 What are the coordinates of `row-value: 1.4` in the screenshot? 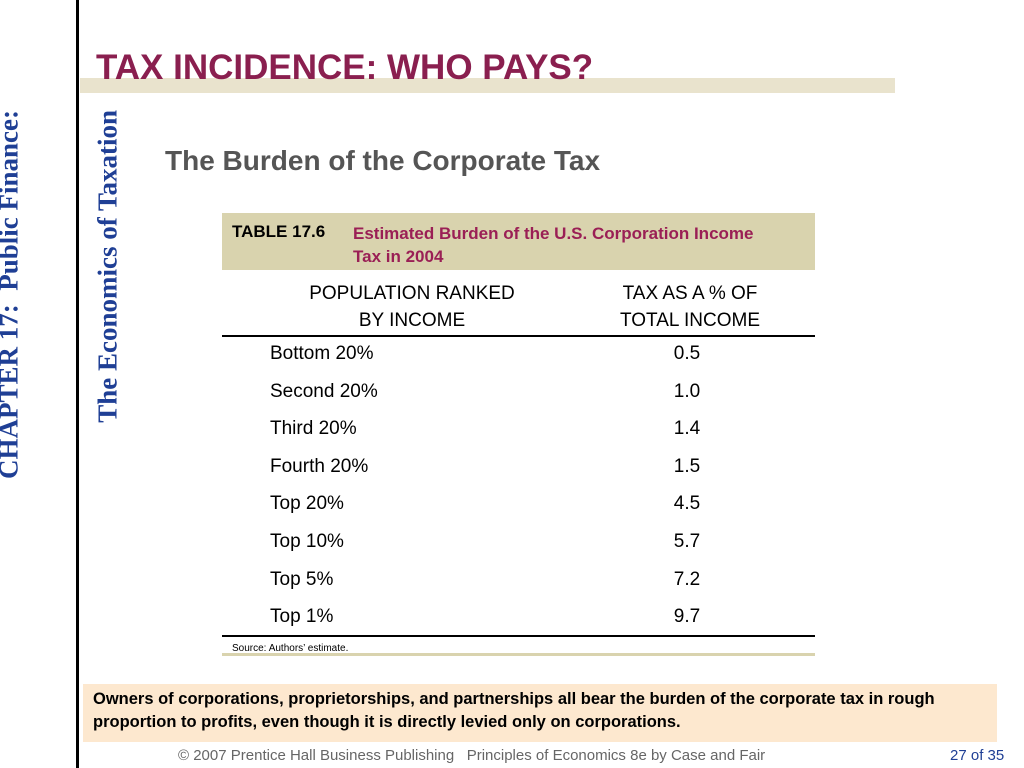 It's located at (687, 429).